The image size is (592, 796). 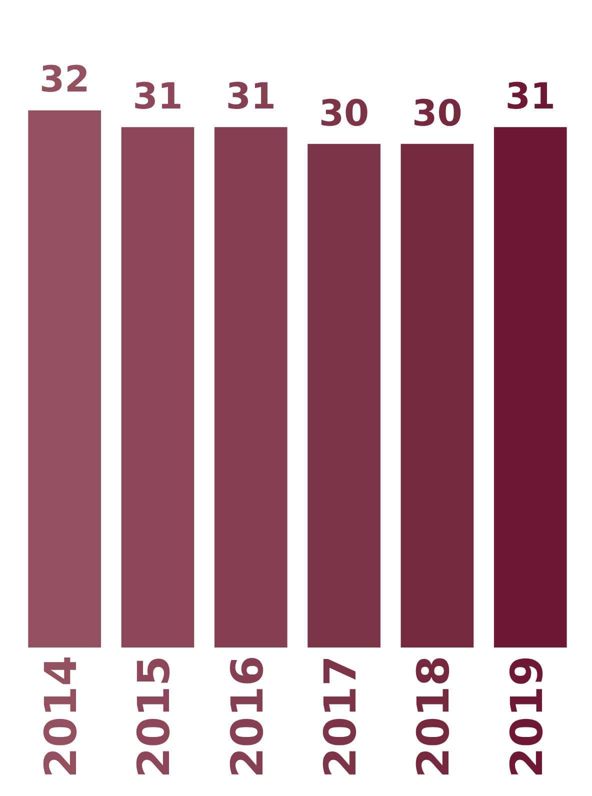 I want to click on x-tick-label: 2019, so click(x=527, y=717).